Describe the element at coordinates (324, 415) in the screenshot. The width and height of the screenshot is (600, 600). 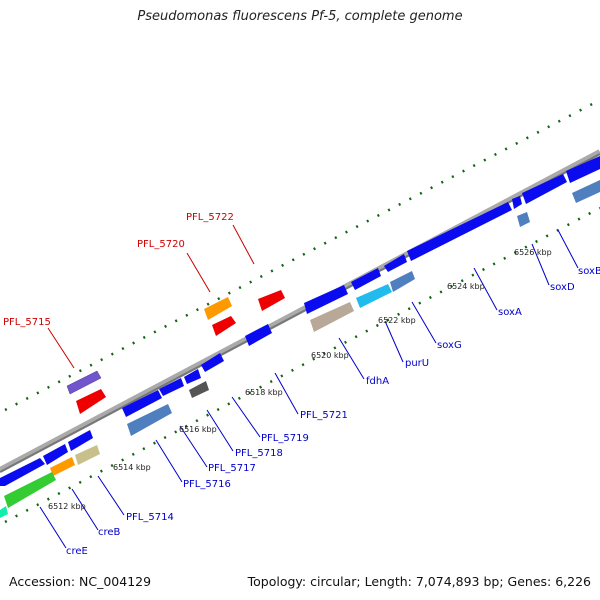
I see `gene-label: PFL_5721` at that location.